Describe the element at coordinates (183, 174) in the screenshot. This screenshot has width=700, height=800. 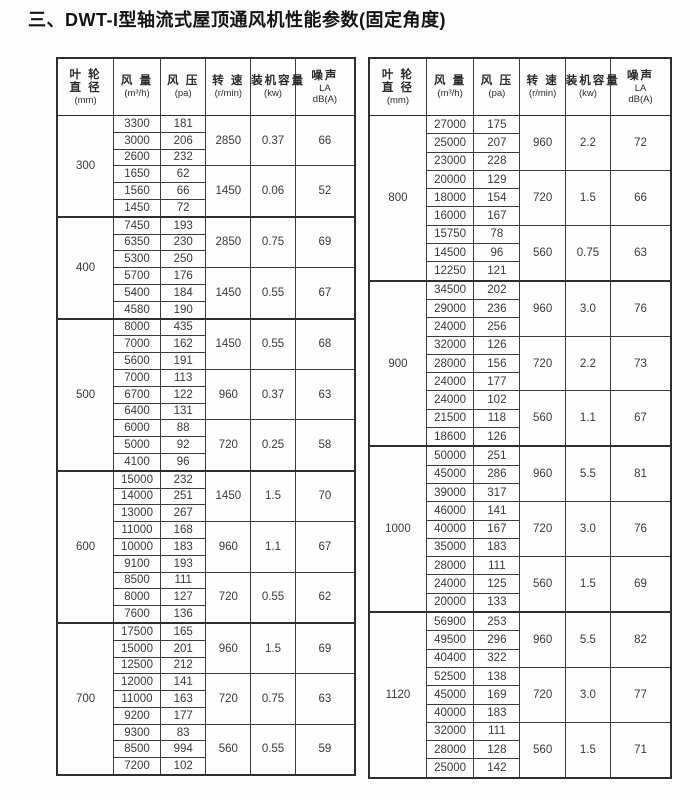
I see `cell-pressure: 62` at that location.